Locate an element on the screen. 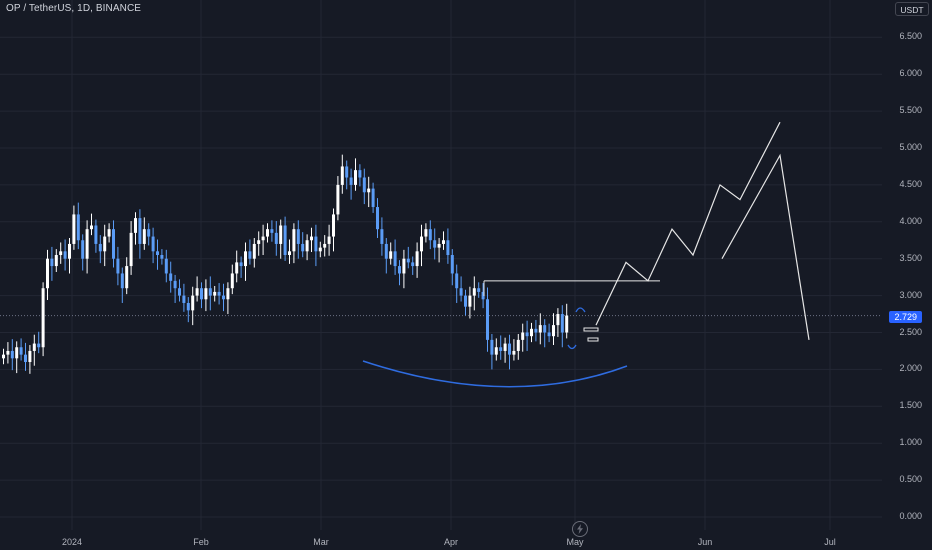  price-tick-label: 2.500 is located at coordinates (910, 331).